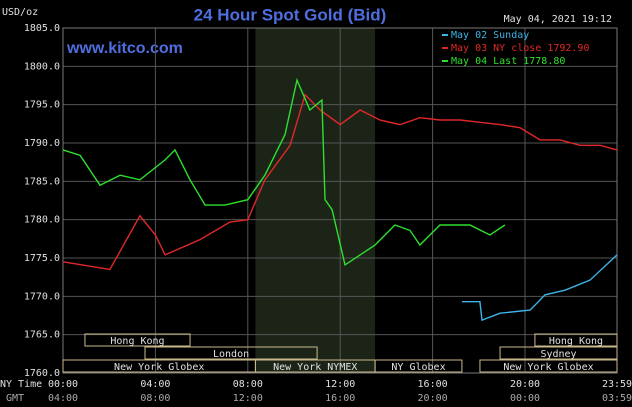 The image size is (632, 407). I want to click on y-tick-label: 1775.0, so click(42, 258).